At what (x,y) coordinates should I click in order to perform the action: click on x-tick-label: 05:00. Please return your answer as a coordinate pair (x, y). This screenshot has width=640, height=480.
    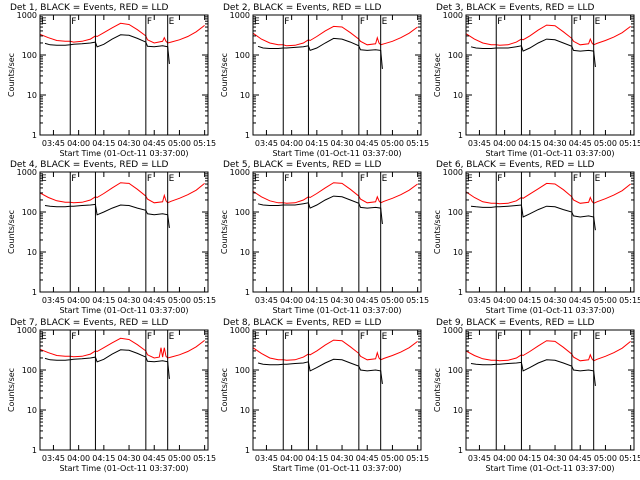
    Looking at the image, I should click on (605, 143).